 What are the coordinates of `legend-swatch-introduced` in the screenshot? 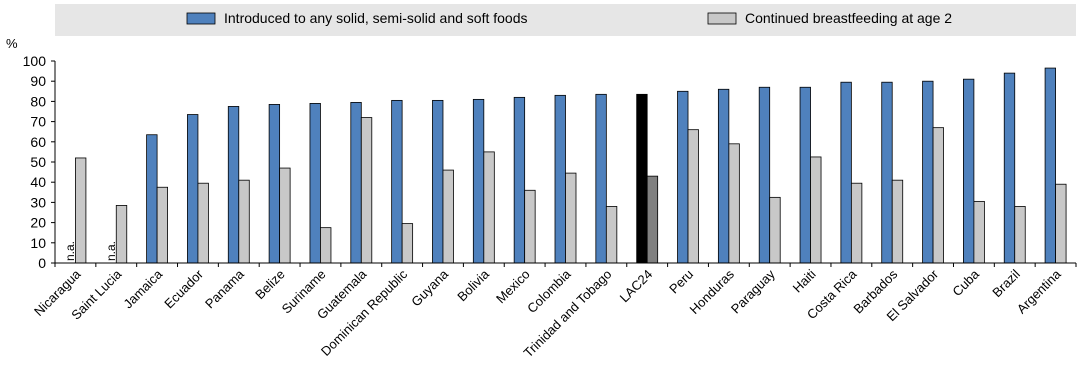 It's located at (201, 18).